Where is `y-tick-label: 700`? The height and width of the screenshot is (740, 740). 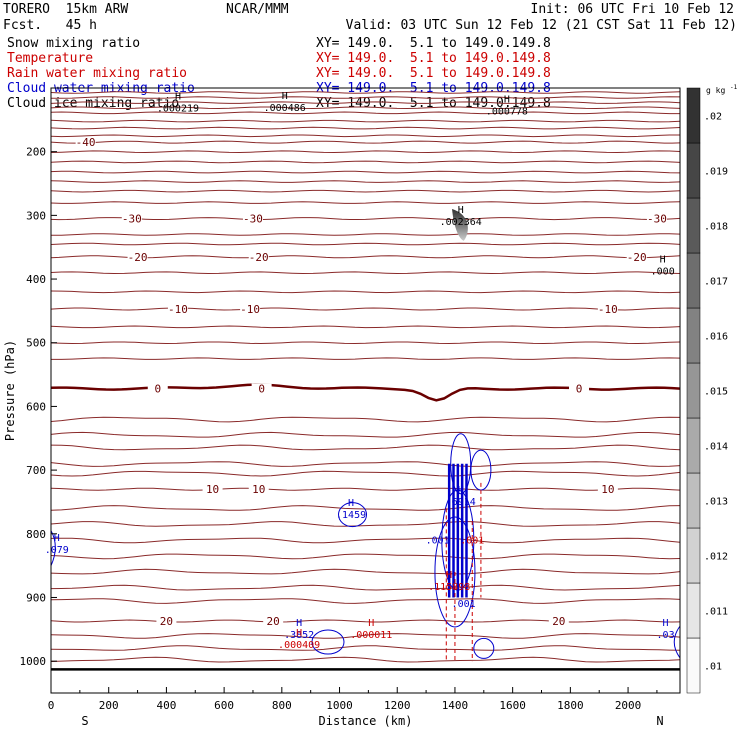
y-tick-label: 700 is located at coordinates (36, 470).